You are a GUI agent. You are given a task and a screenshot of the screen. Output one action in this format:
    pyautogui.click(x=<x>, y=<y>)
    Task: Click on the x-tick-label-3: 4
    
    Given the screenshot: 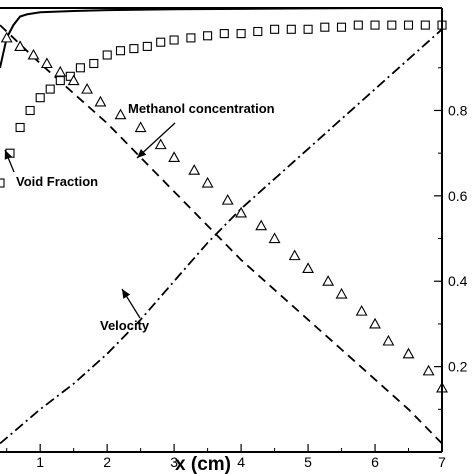 What is the action you would take?
    pyautogui.click(x=241, y=462)
    